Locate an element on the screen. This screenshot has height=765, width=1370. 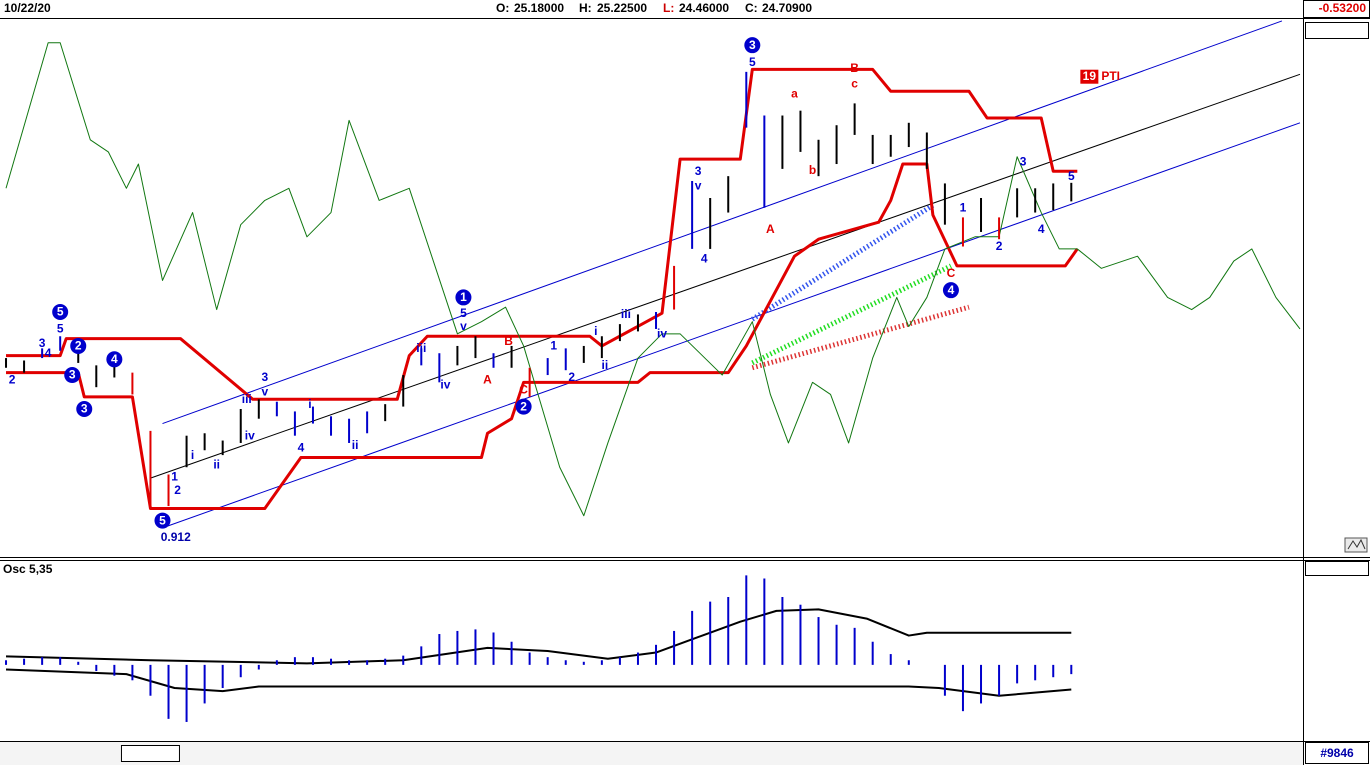
pti-number: 19 is located at coordinates (1090, 76).